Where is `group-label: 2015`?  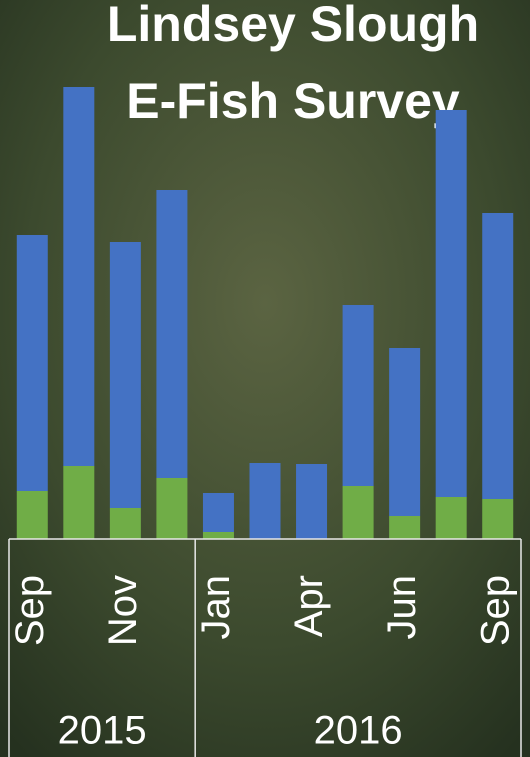 group-label: 2015 is located at coordinates (102, 731).